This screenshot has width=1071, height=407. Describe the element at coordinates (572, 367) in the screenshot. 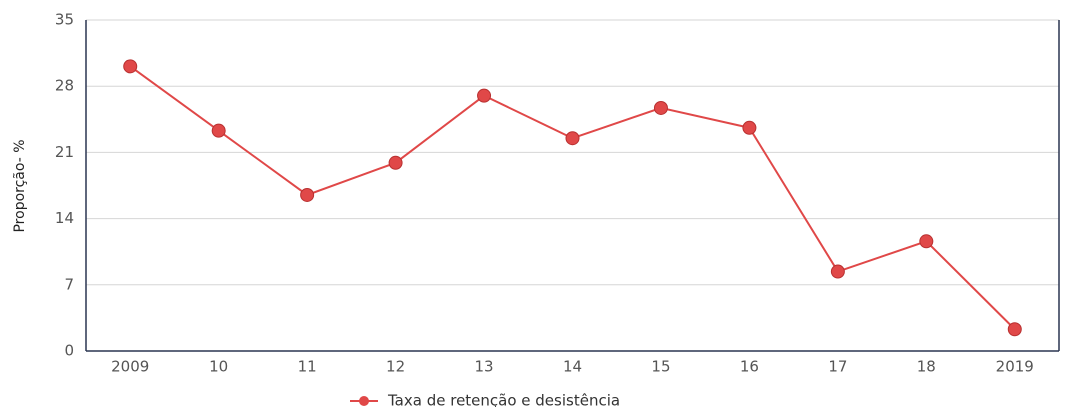

I see `x-tick-label: 14` at that location.